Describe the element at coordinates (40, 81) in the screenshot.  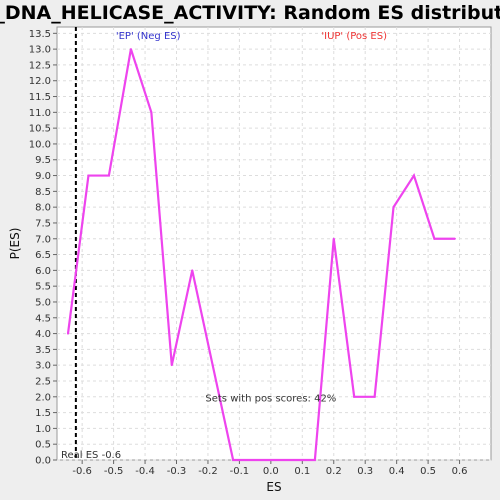
I see `y-tick-label: 12.0` at that location.